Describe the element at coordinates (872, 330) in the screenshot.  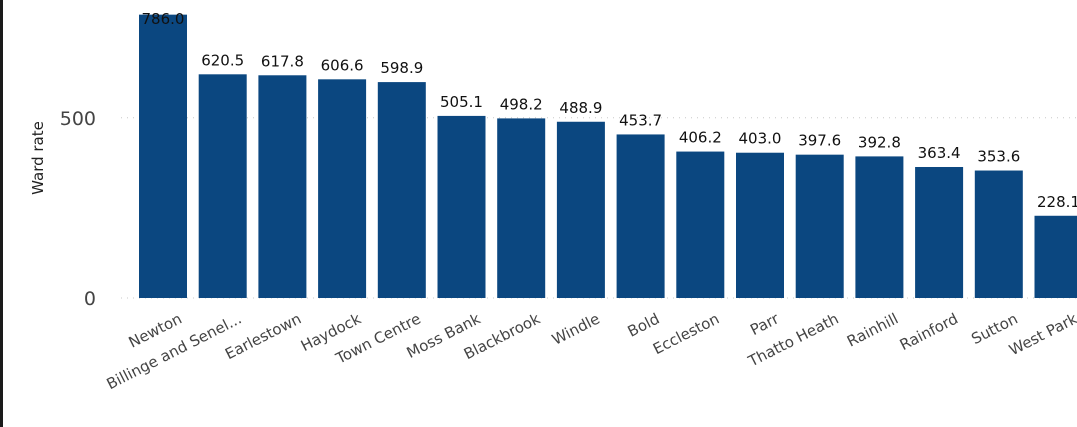
I see `x-tick-label: Rainhill` at that location.